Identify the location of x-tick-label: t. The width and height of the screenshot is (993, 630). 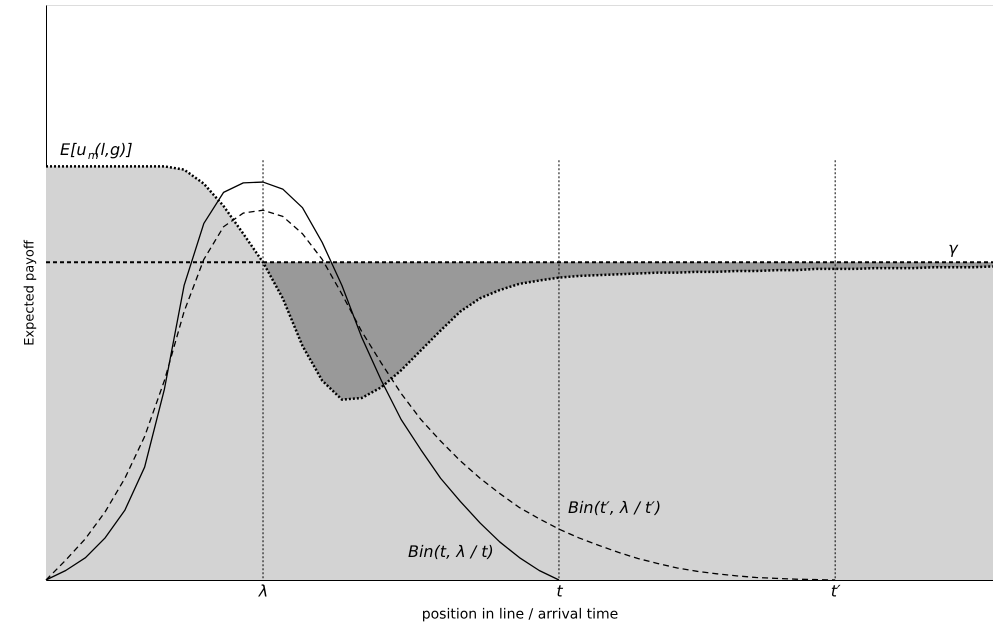
(560, 591).